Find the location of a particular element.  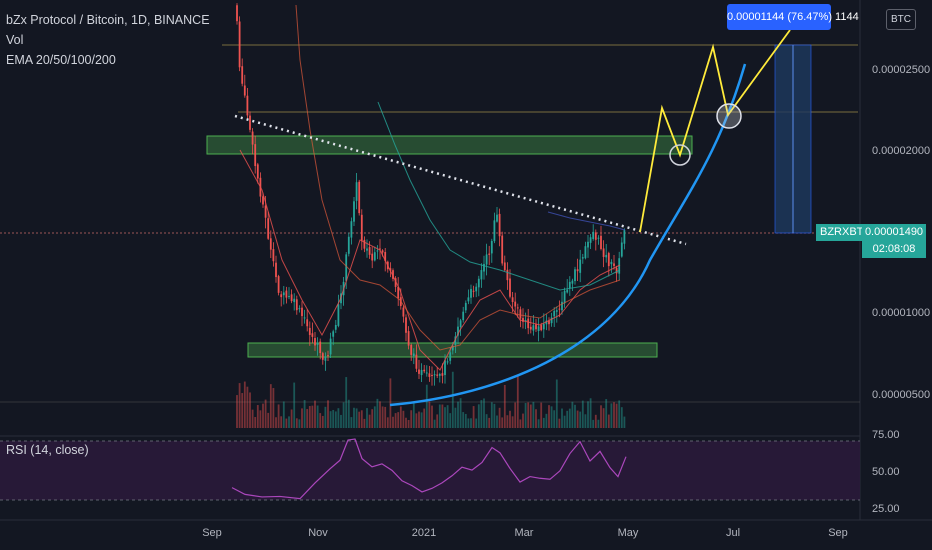

resistance-zone is located at coordinates (449, 145).